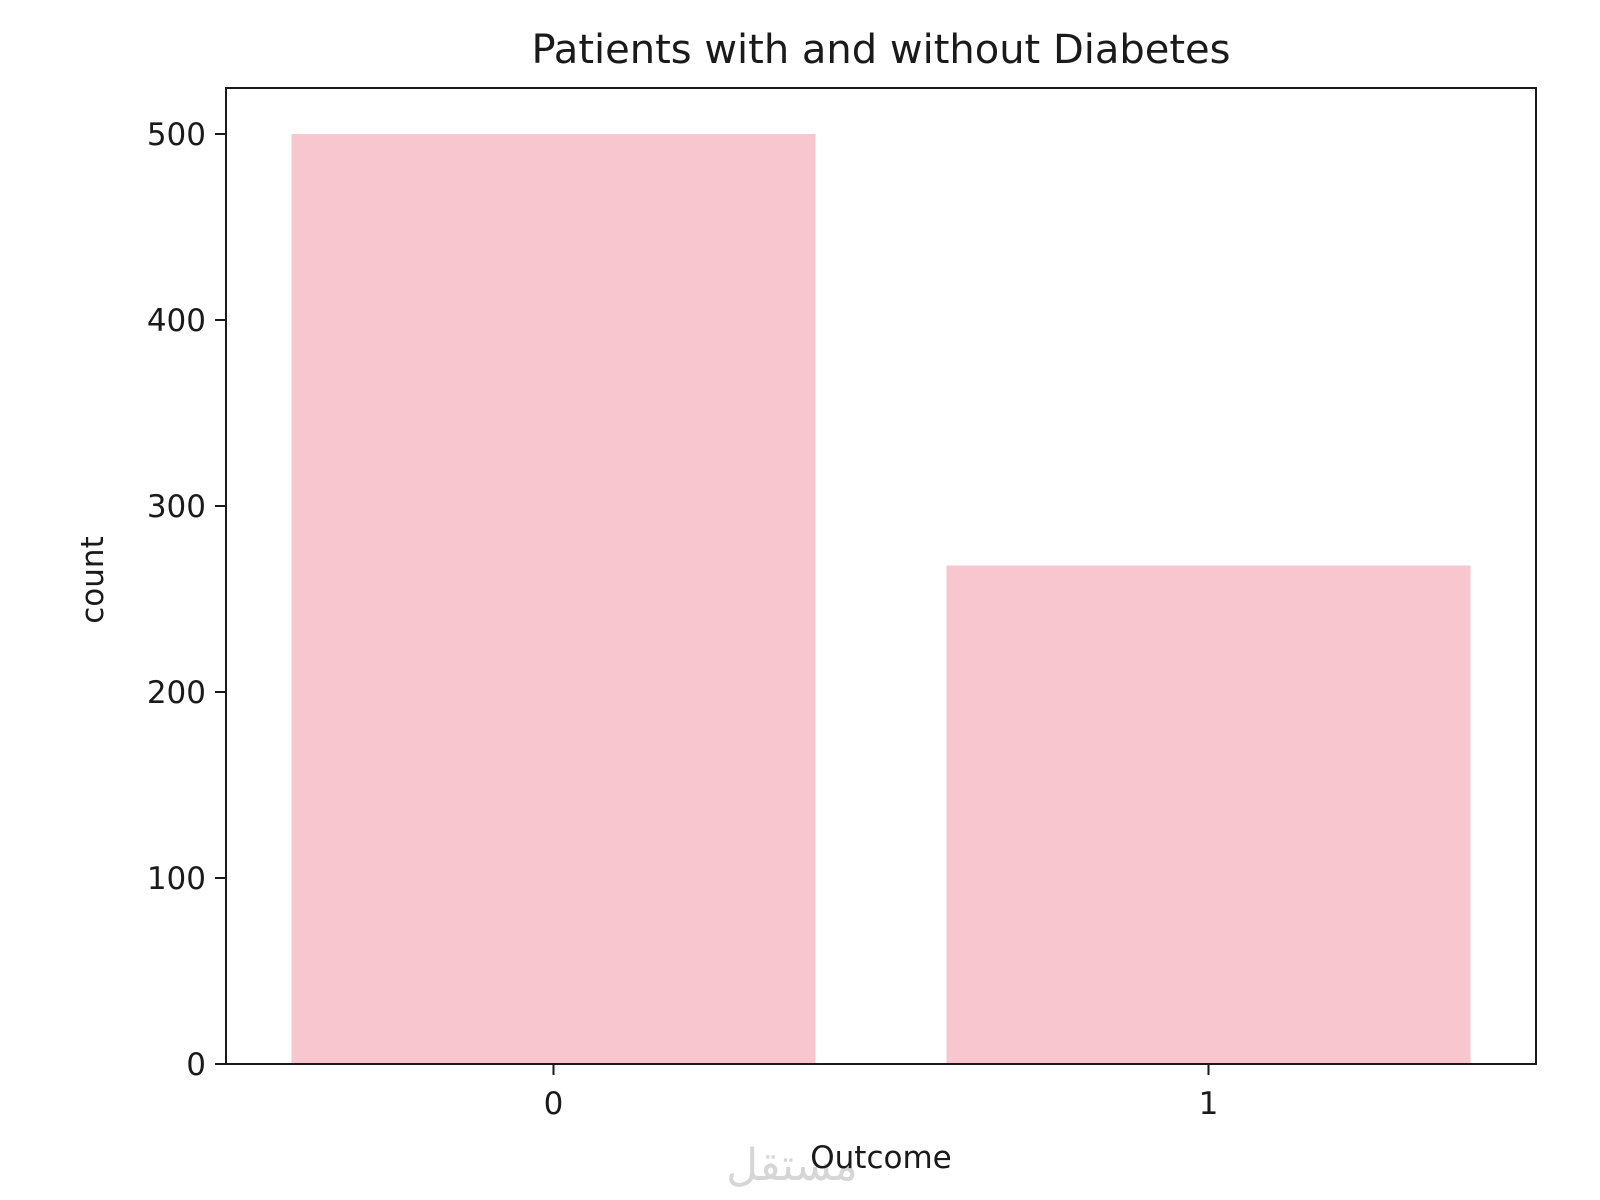  What do you see at coordinates (176, 879) in the screenshot?
I see `y-tick-label: 100` at bounding box center [176, 879].